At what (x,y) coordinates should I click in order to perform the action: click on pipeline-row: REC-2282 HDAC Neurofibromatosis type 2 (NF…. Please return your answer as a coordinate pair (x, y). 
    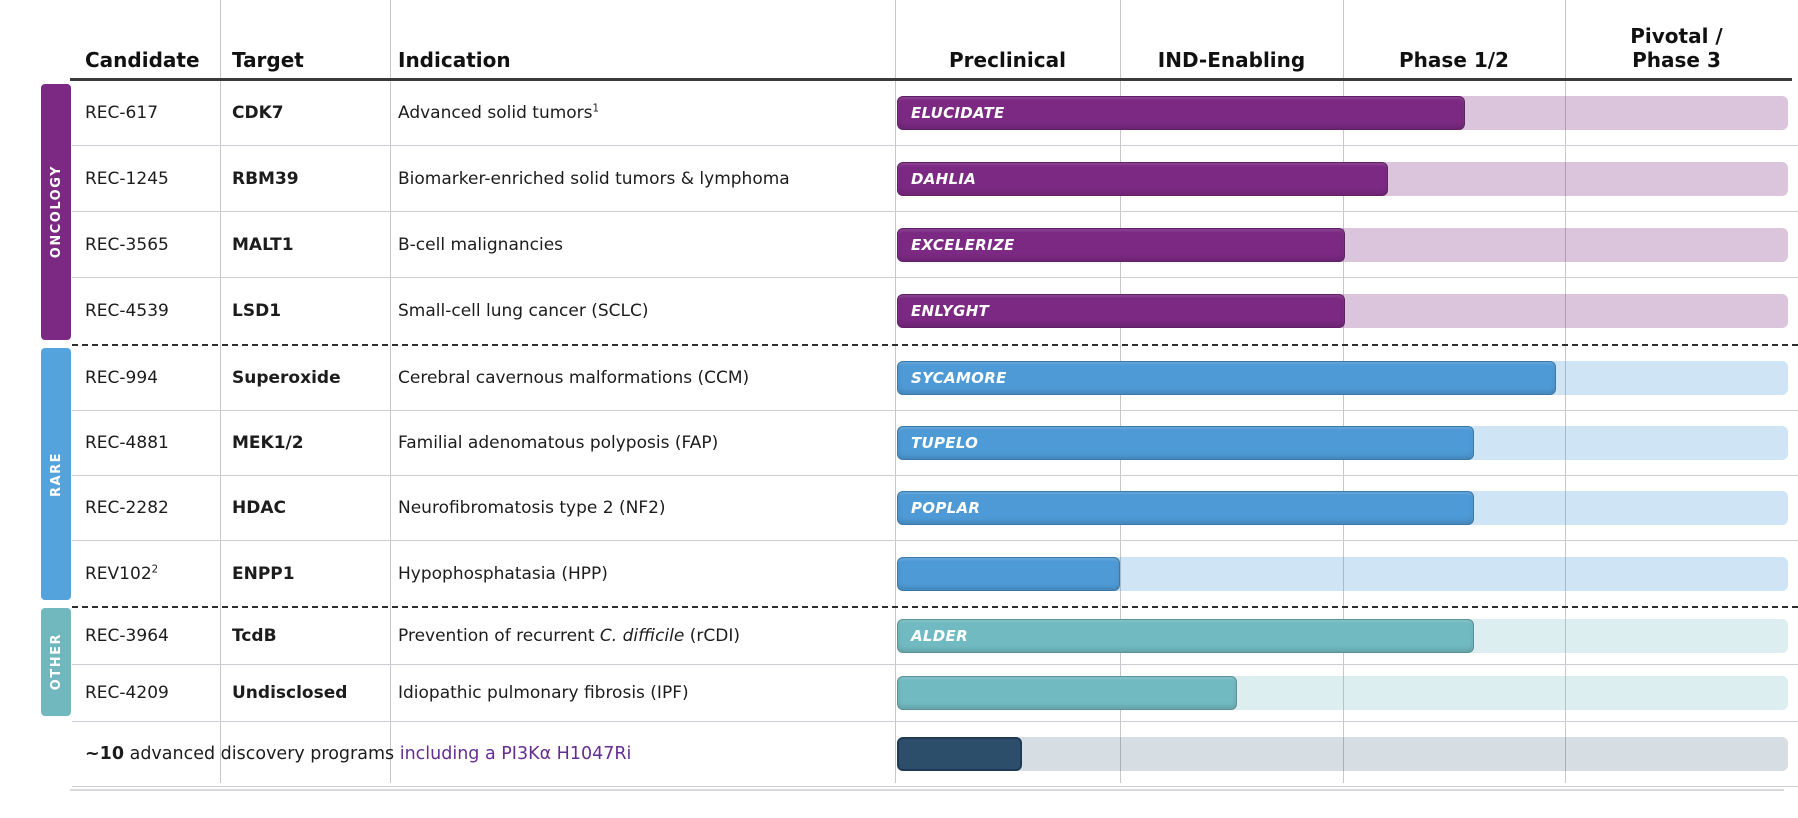
    Looking at the image, I should click on (935, 508).